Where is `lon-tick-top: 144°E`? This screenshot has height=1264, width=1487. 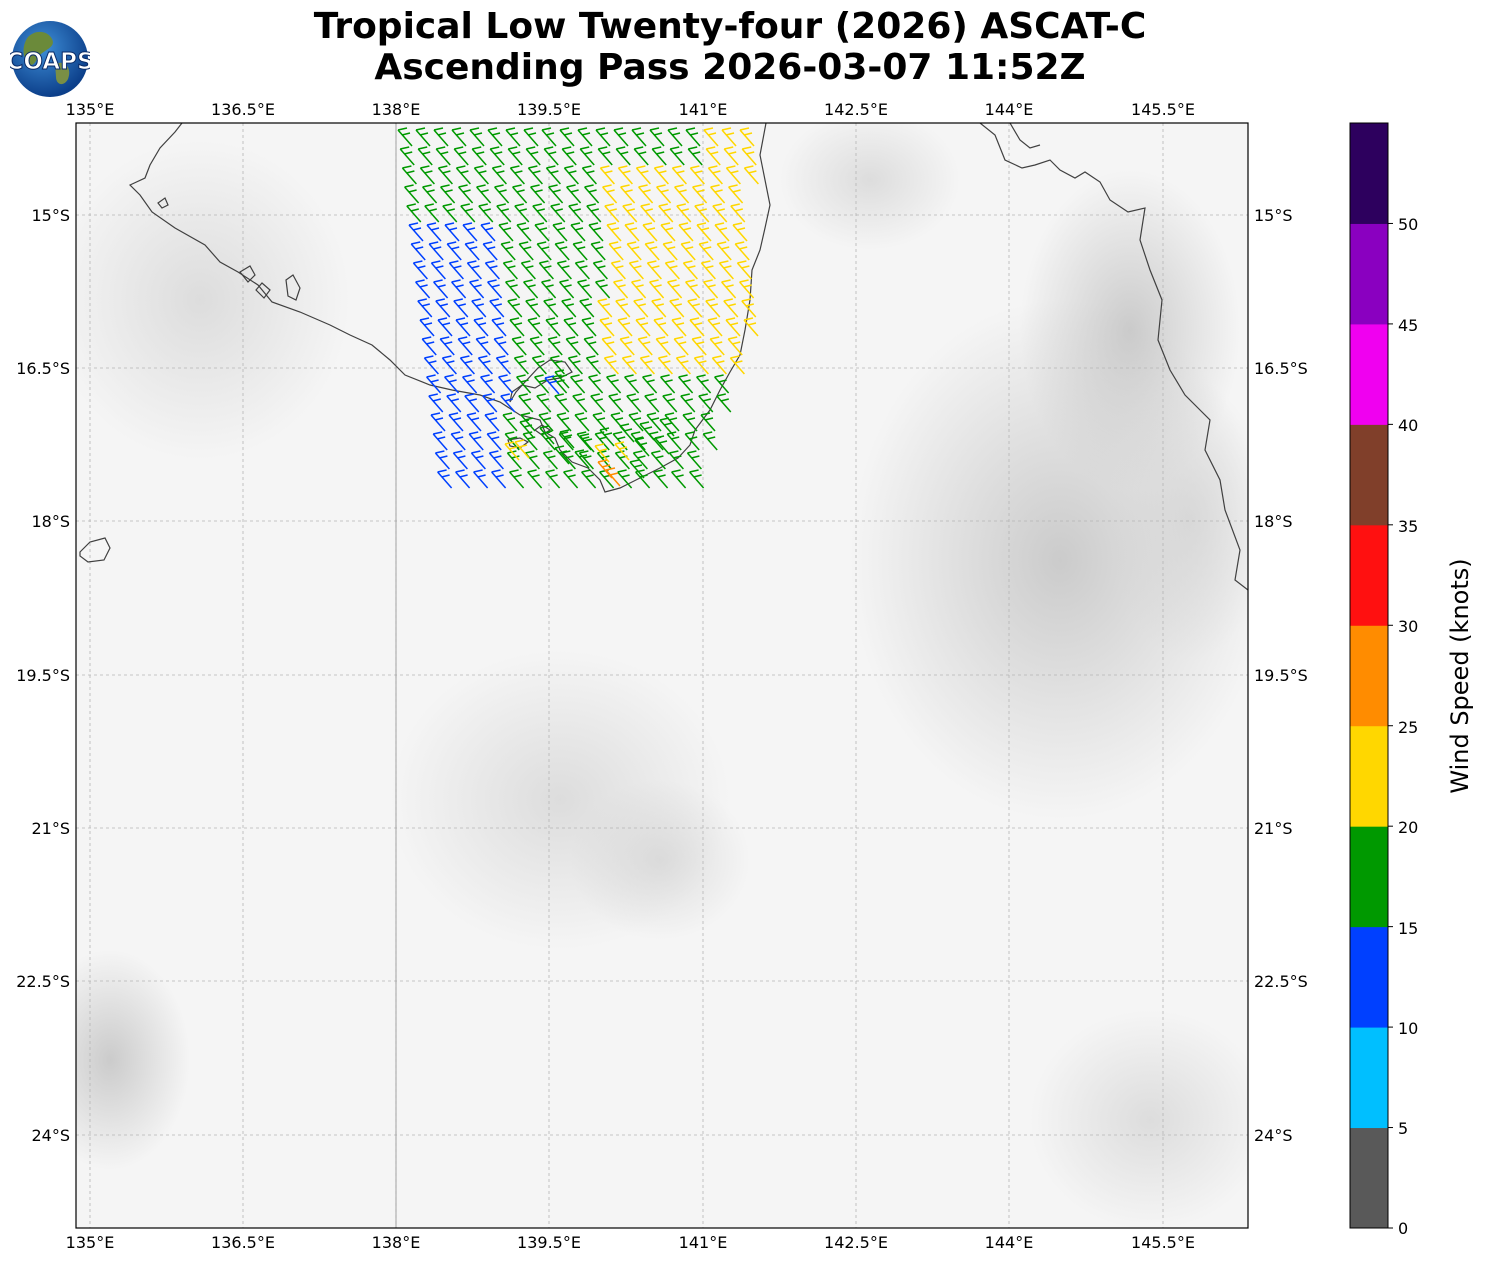 lon-tick-top: 144°E is located at coordinates (1009, 109).